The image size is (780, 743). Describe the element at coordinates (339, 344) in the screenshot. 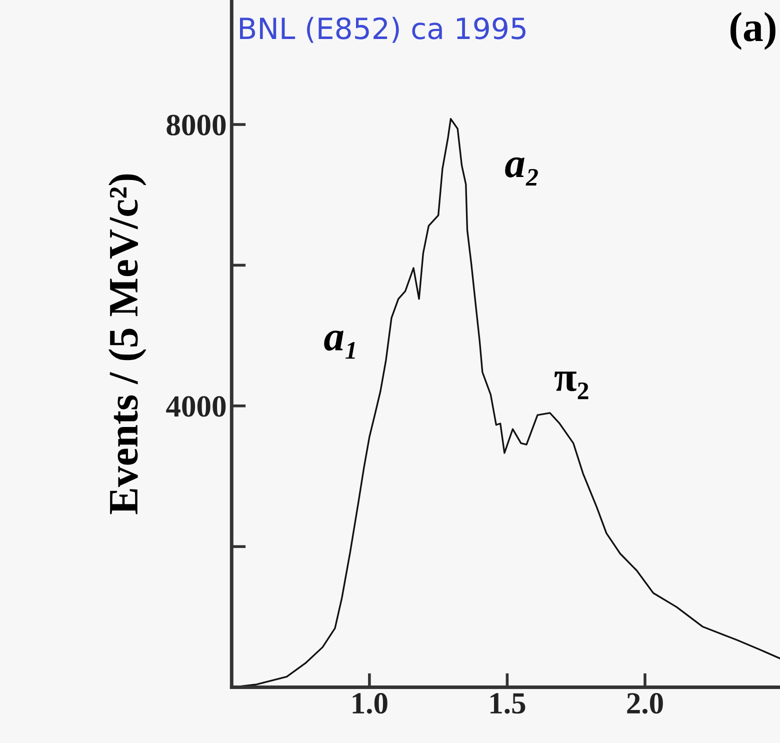

I see `annotation: a₁` at that location.